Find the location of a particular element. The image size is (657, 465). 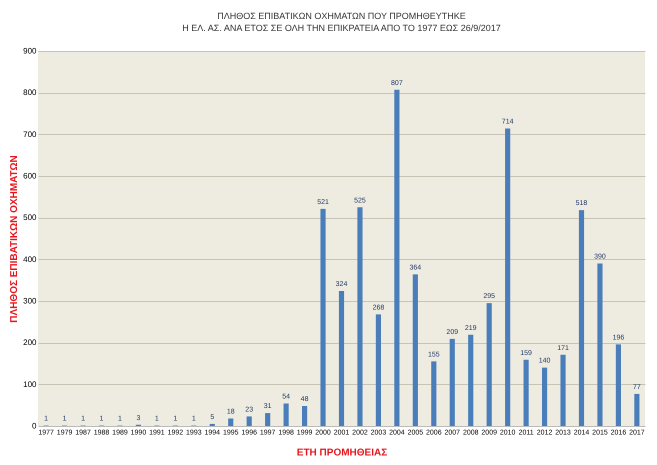

y-tick-label: 0 is located at coordinates (35, 426).